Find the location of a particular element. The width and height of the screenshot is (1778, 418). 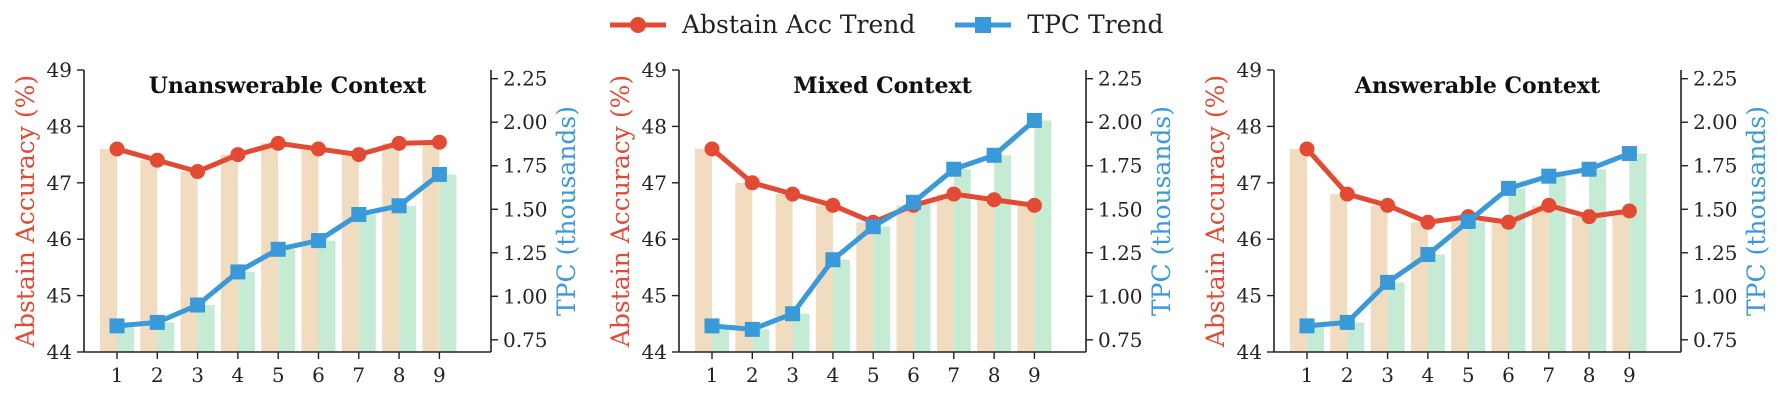

square-marker-icon is located at coordinates (983, 24).